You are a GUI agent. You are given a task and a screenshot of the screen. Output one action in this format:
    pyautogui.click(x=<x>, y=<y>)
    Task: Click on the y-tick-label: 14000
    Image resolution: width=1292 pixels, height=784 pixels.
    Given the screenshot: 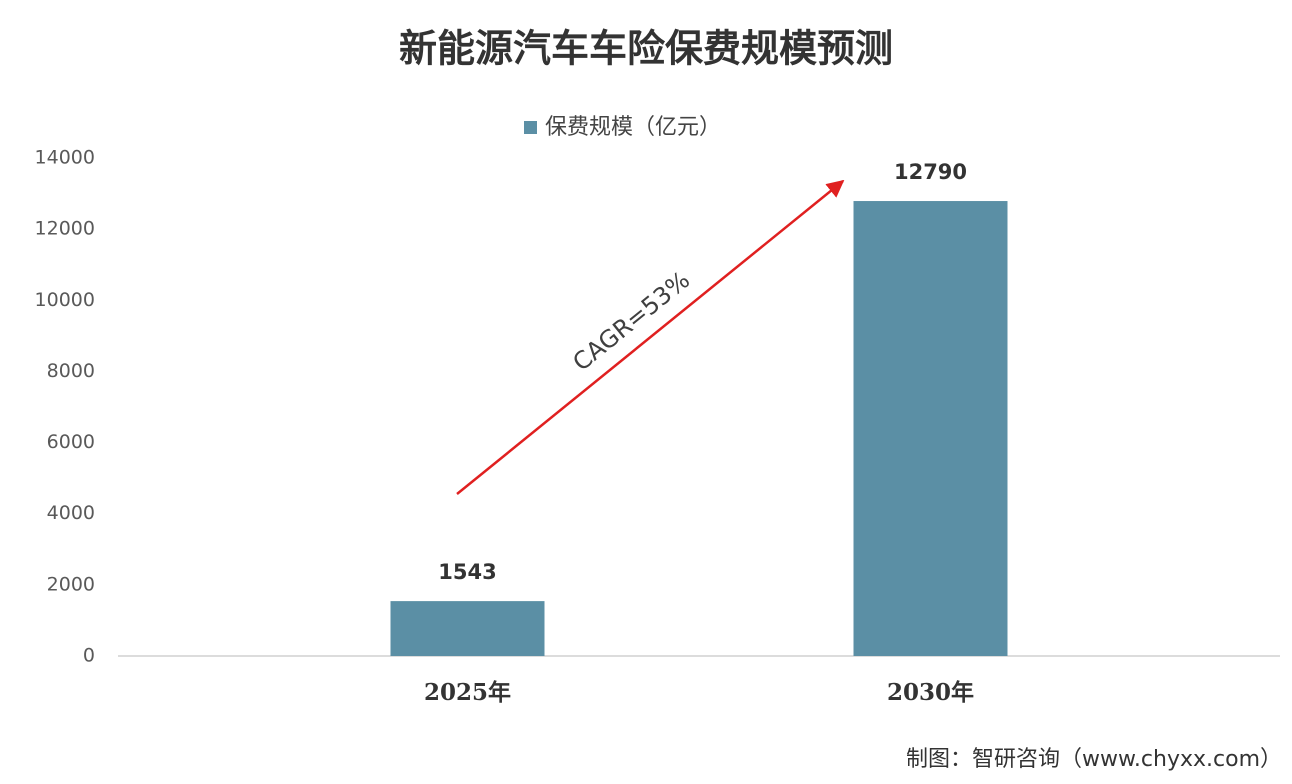 What is the action you would take?
    pyautogui.click(x=65, y=158)
    